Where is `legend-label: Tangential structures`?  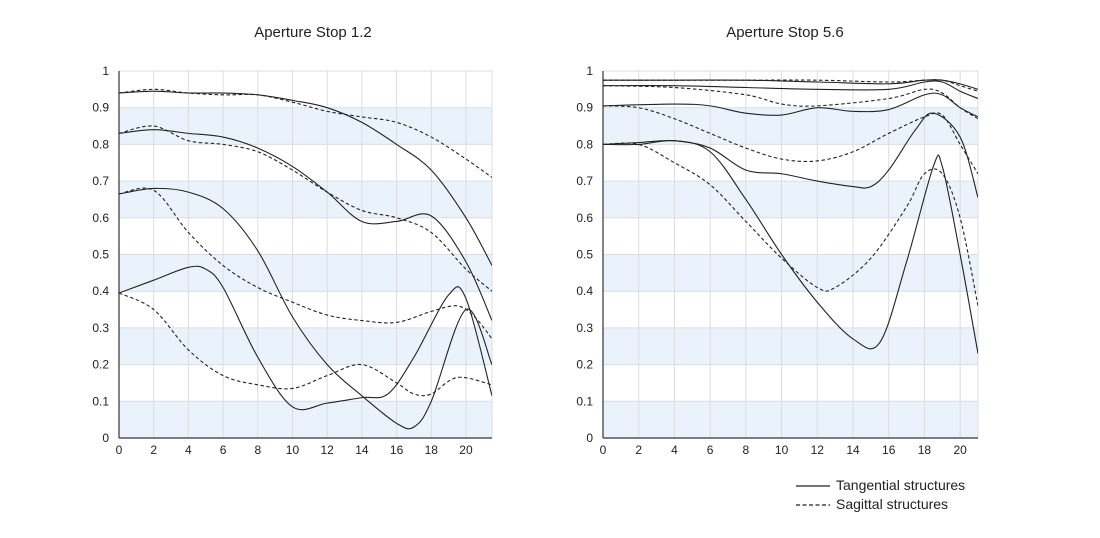 legend-label: Tangential structures is located at coordinates (900, 485).